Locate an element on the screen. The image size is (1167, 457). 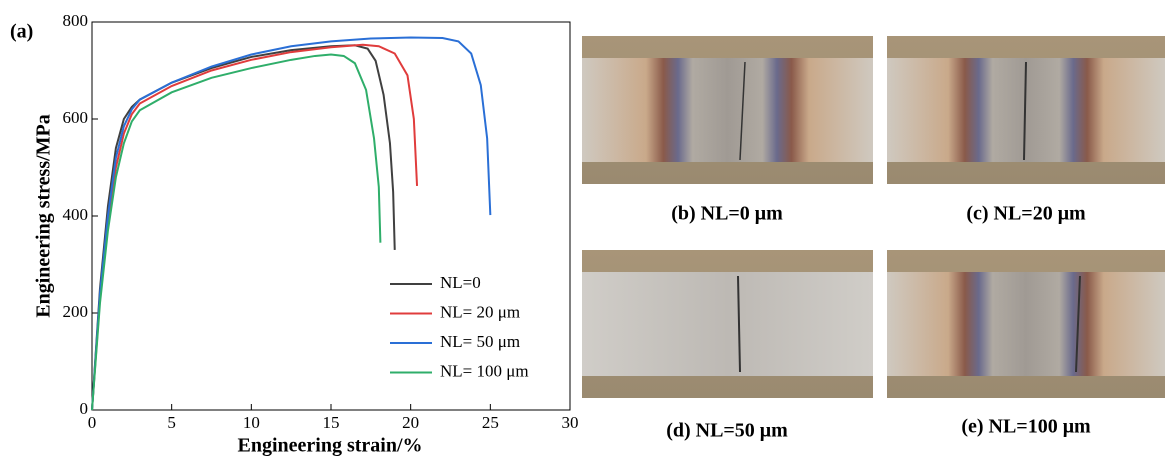
photo-caption: (d) NL=50 μm is located at coordinates (727, 431).